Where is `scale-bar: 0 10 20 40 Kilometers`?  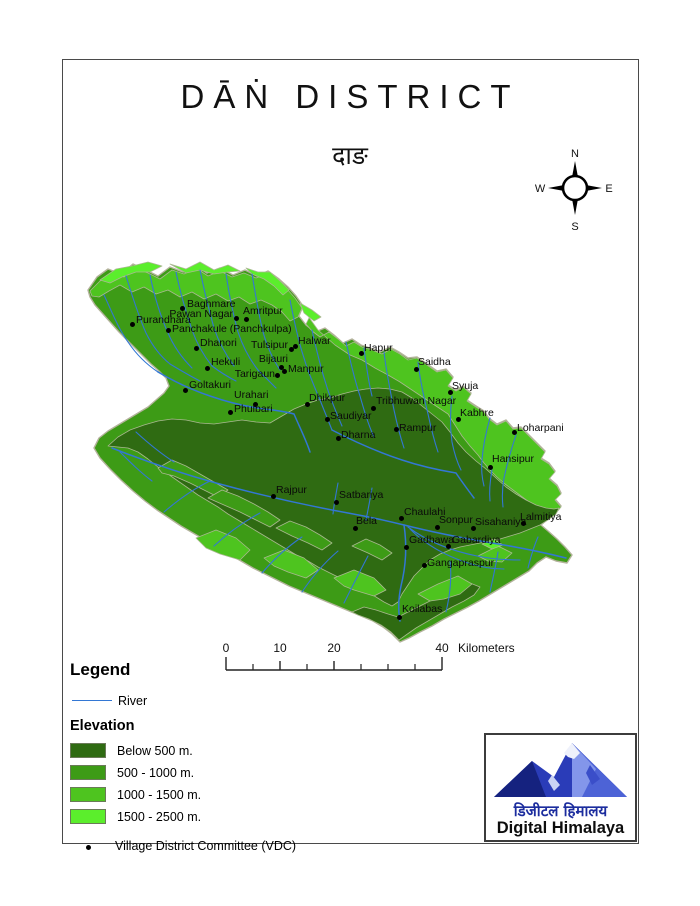 scale-bar: 0 10 20 40 Kilometers is located at coordinates (369, 656).